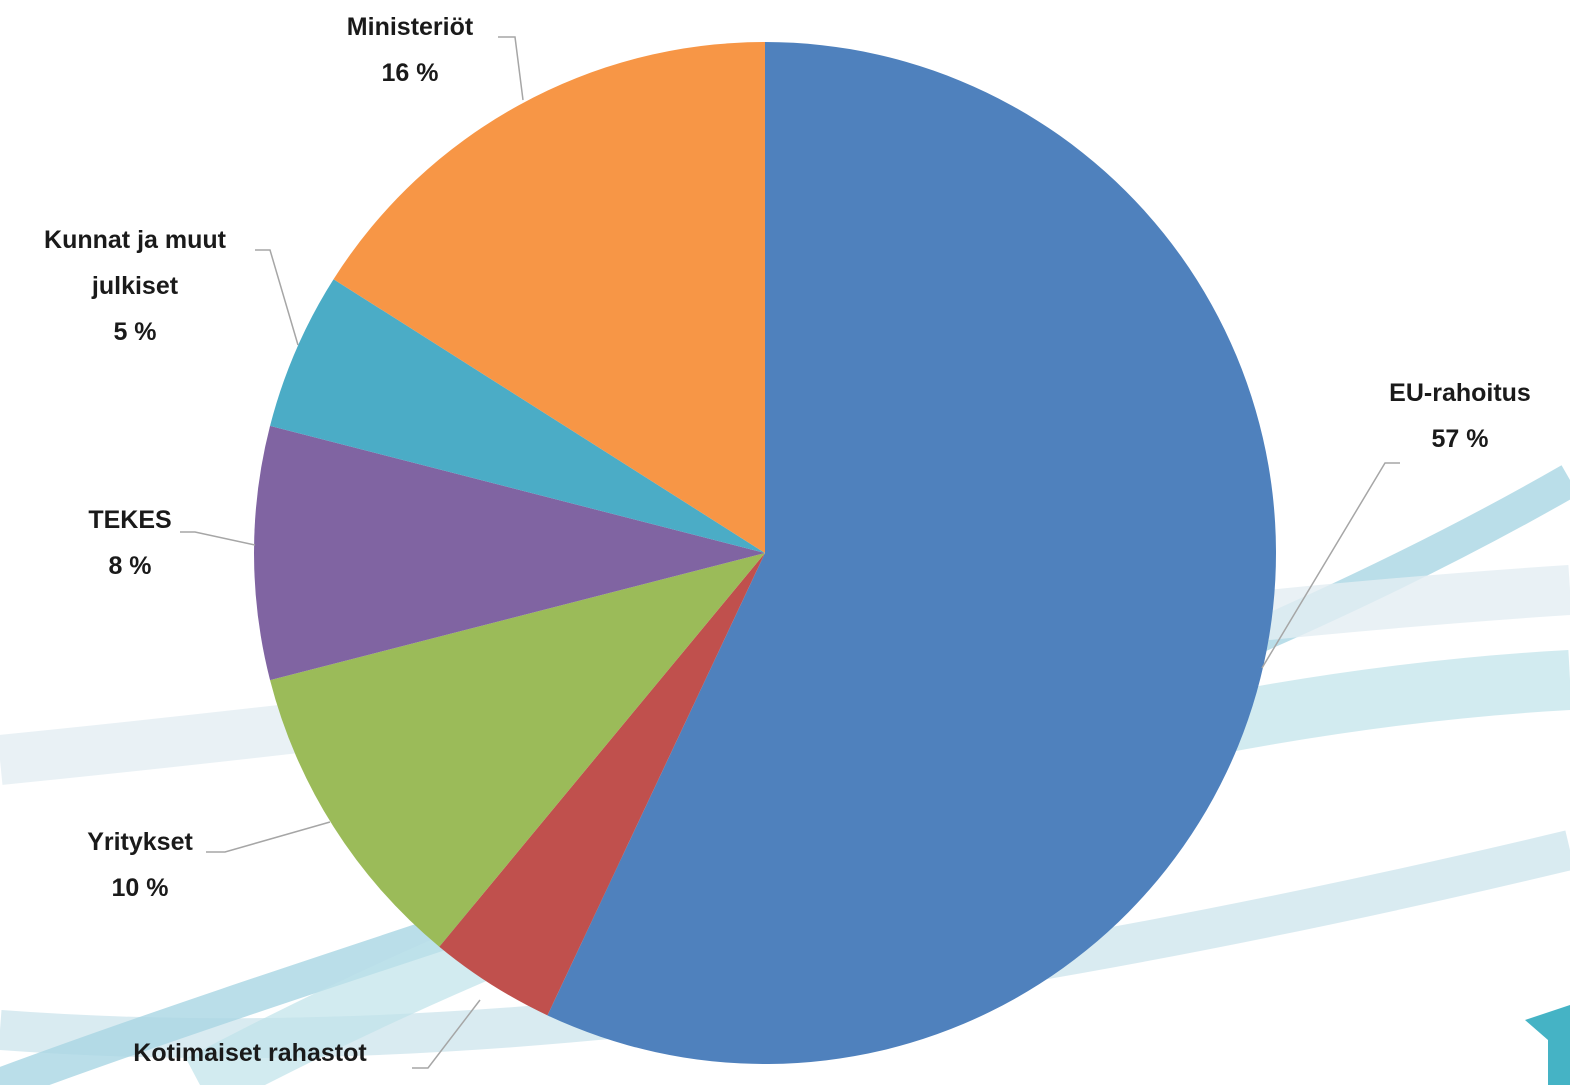  I want to click on category-label: Kotimaiset rahastot, so click(250, 1053).